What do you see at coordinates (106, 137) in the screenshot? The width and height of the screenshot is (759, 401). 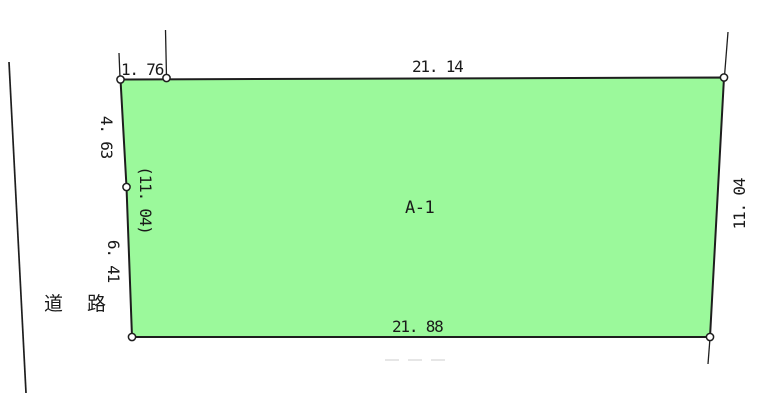 I see `dimension-left-upper: 4. 63` at bounding box center [106, 137].